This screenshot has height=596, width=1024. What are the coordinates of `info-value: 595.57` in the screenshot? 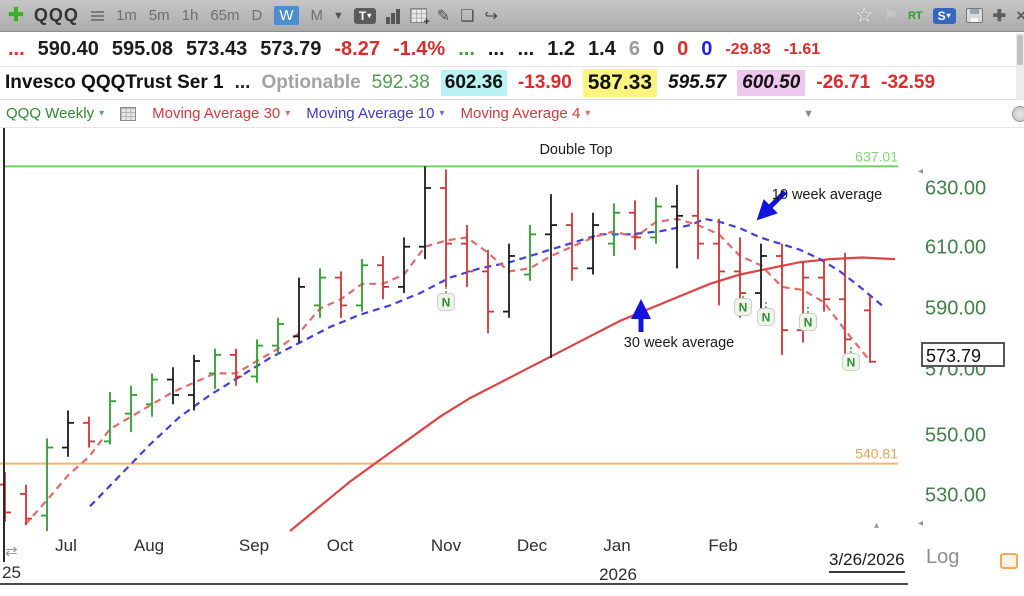 It's located at (697, 82).